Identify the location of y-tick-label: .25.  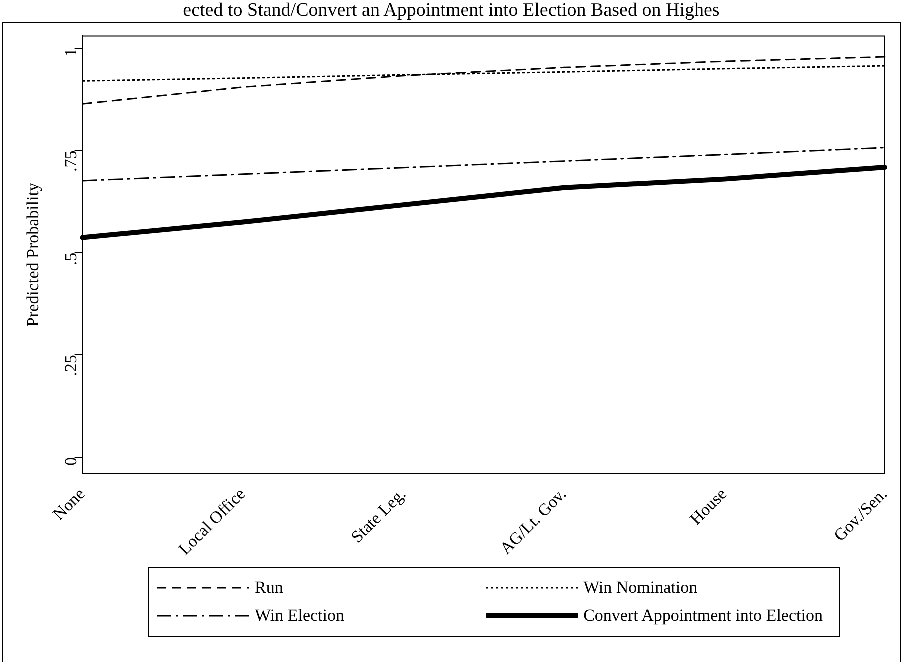
(70, 365).